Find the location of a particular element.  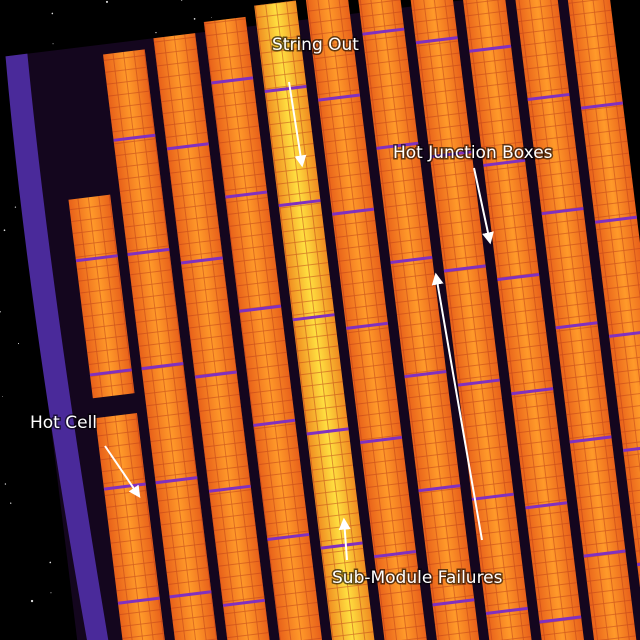

label: Hot Junction Boxes is located at coordinates (473, 153).